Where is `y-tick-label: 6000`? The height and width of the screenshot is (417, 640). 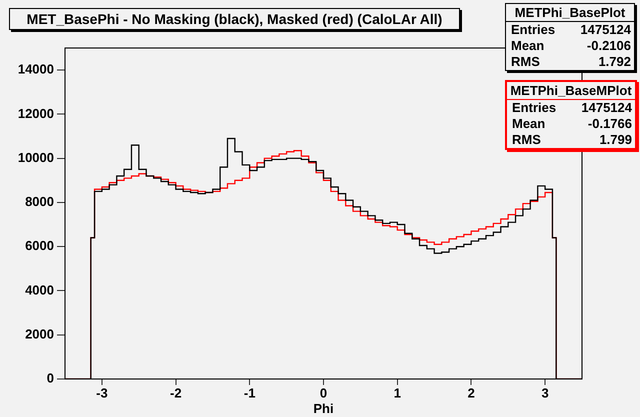
y-tick-label: 6000 is located at coordinates (39, 246).